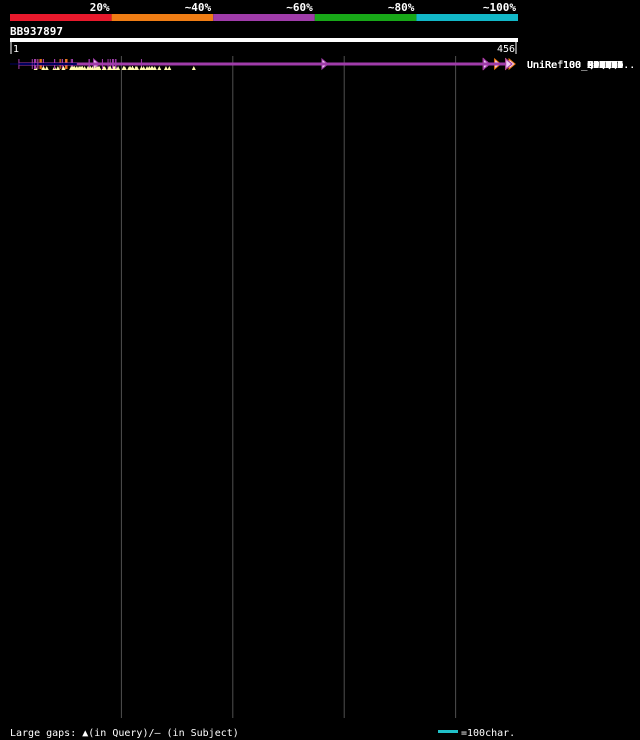 The height and width of the screenshot is (740, 640). What do you see at coordinates (264, 11) in the screenshot?
I see `identity-legend: 20% ~40% ~60% ~80% ~100%` at bounding box center [264, 11].